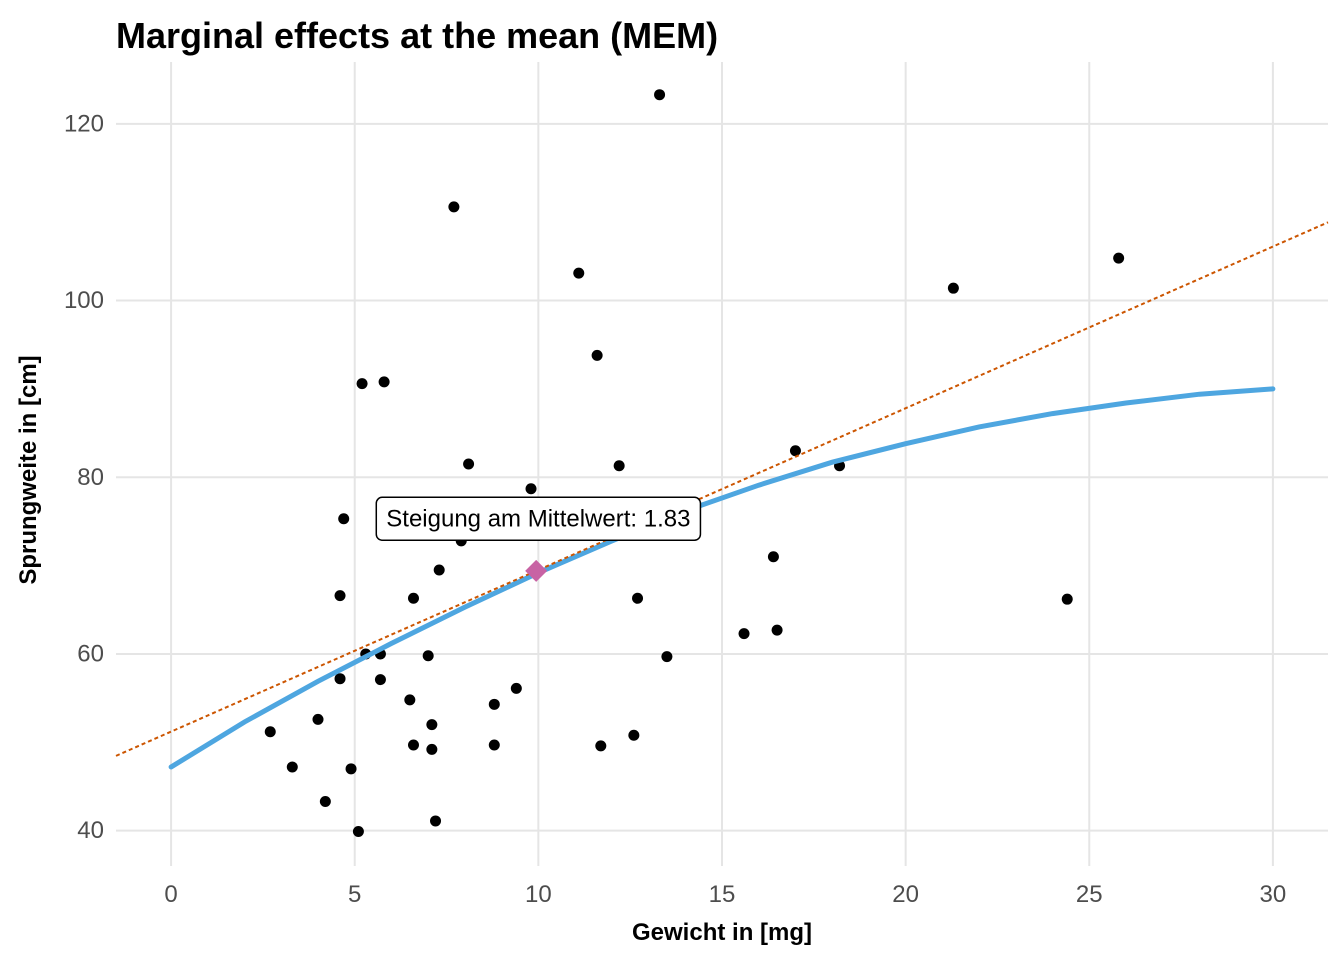  What do you see at coordinates (538, 894) in the screenshot?
I see `x-tick-label: 10` at bounding box center [538, 894].